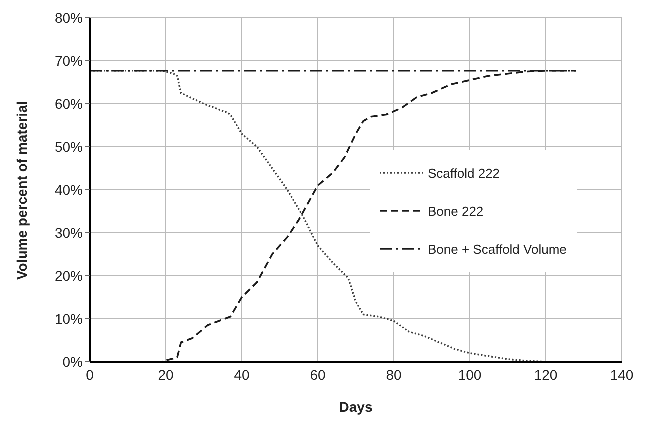 The height and width of the screenshot is (432, 646). Describe the element at coordinates (622, 374) in the screenshot. I see `x-tick-label: 140` at that location.